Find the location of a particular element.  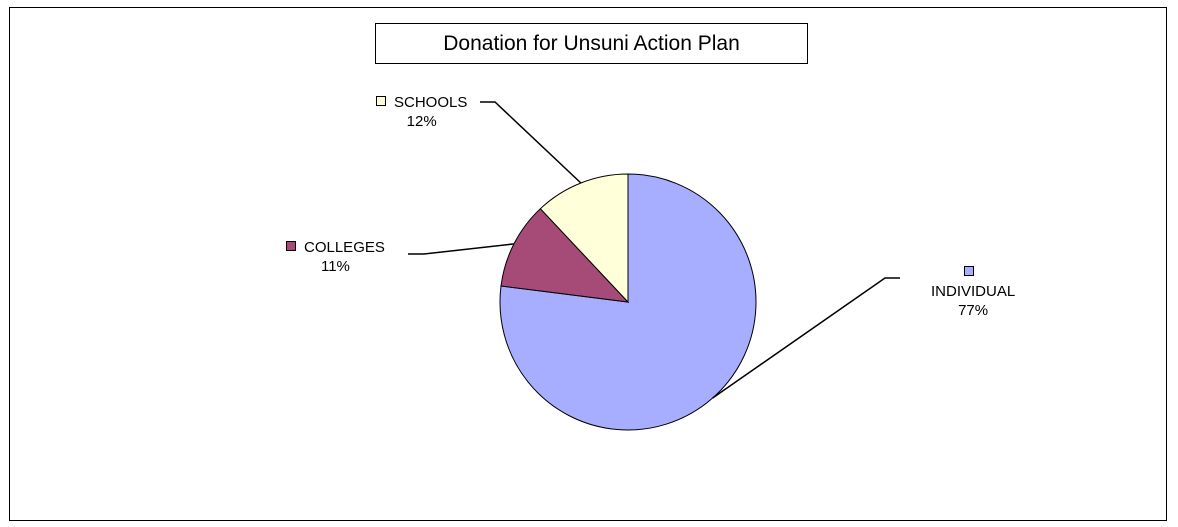

data-label-schools: SCHOOLS 12% is located at coordinates (421, 112).